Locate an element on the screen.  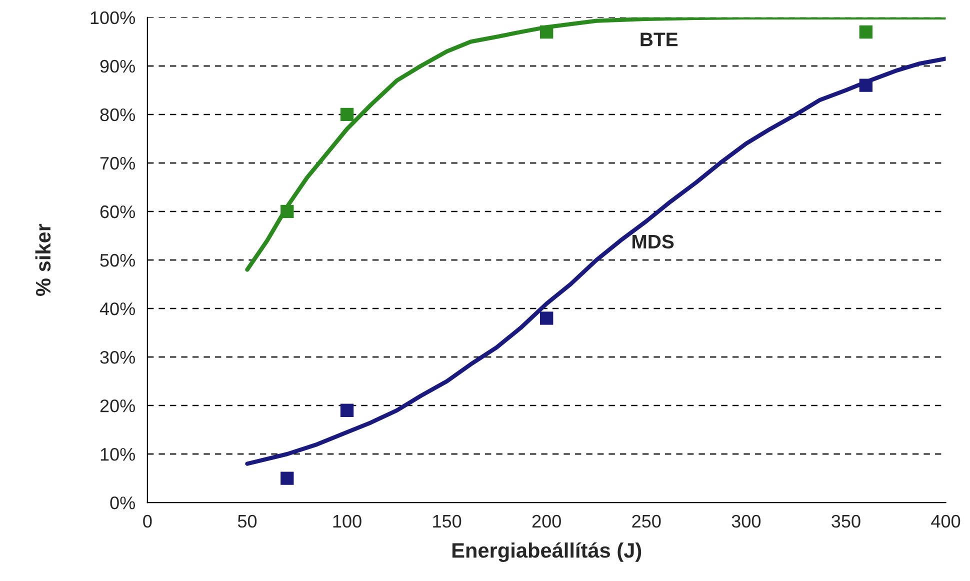
x-tick-label: 100 is located at coordinates (347, 521).